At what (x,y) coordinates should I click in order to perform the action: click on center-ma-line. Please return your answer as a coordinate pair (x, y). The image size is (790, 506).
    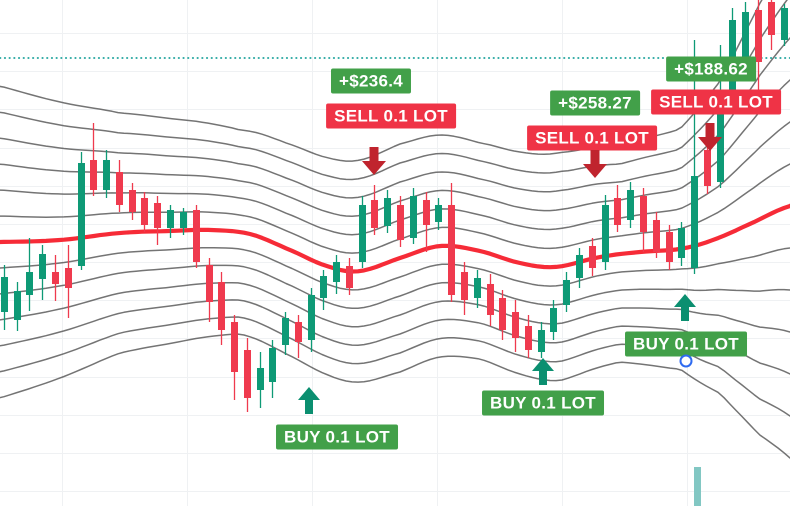
    Looking at the image, I should click on (395, 238).